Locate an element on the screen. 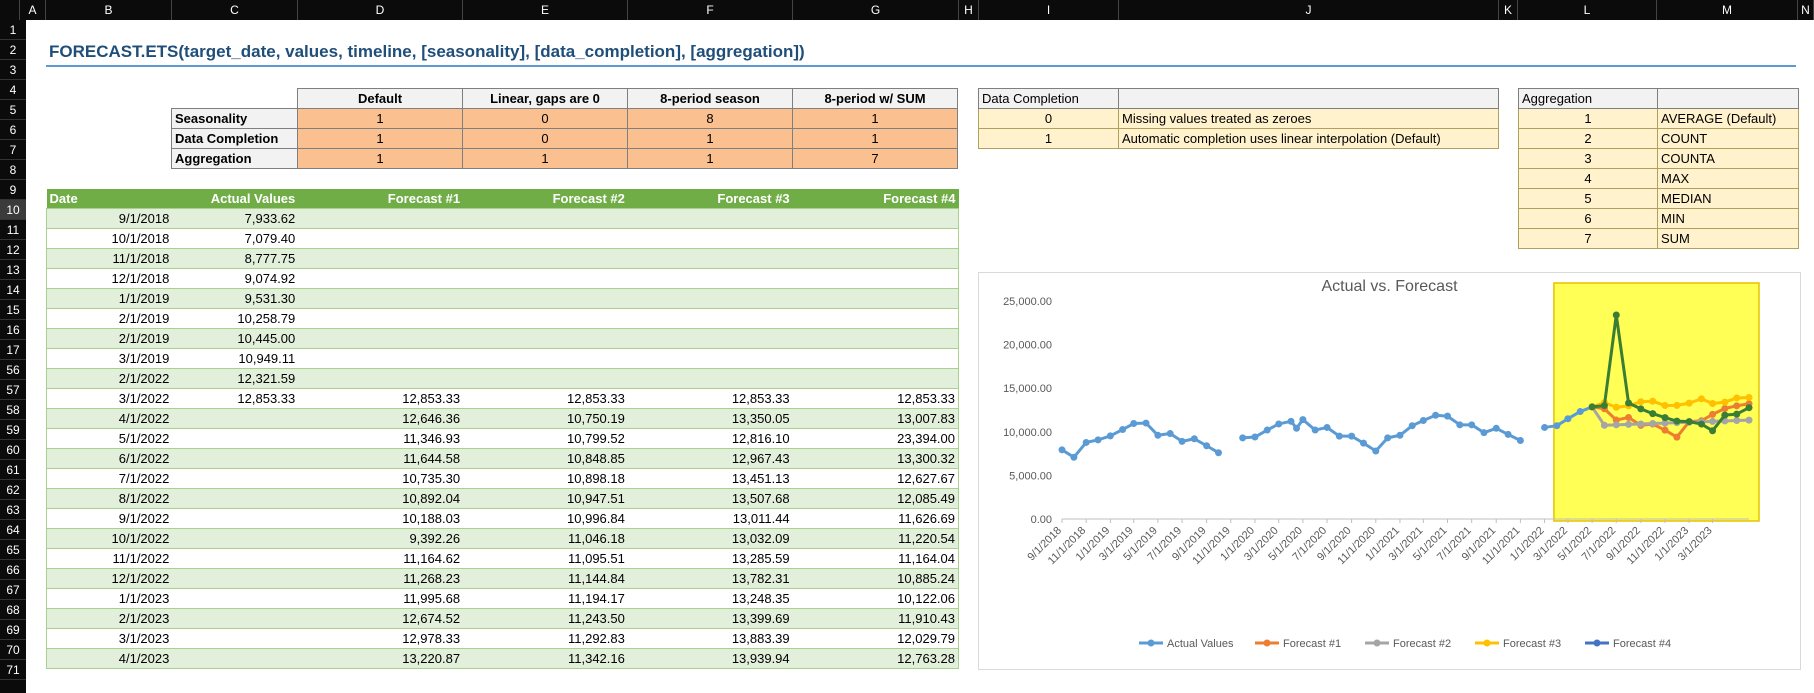 The height and width of the screenshot is (693, 1814). table-cell: 11,995.68 is located at coordinates (381, 598).